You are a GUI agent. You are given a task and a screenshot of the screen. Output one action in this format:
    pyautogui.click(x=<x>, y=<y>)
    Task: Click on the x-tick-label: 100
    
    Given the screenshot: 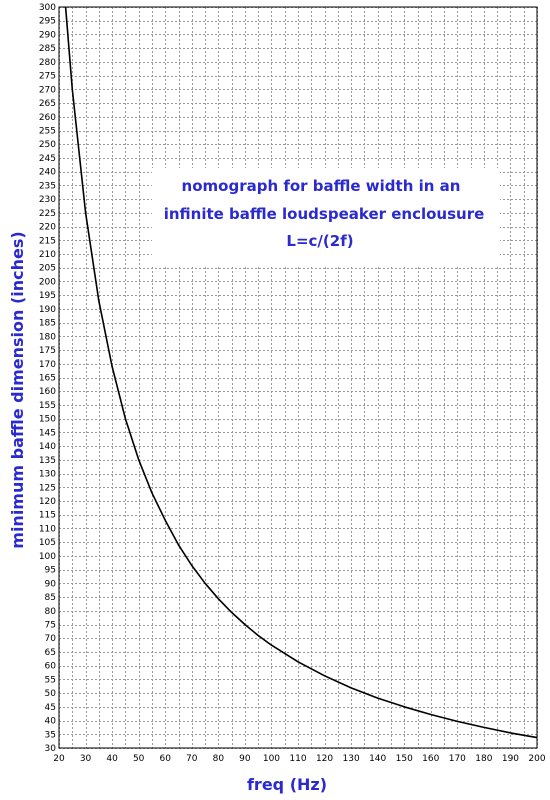 What is the action you would take?
    pyautogui.click(x=271, y=759)
    